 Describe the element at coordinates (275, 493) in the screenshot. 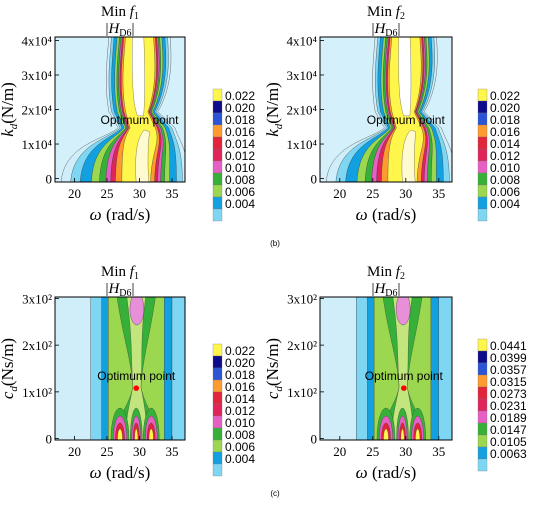

I see `subfig-label-c: (c)` at that location.